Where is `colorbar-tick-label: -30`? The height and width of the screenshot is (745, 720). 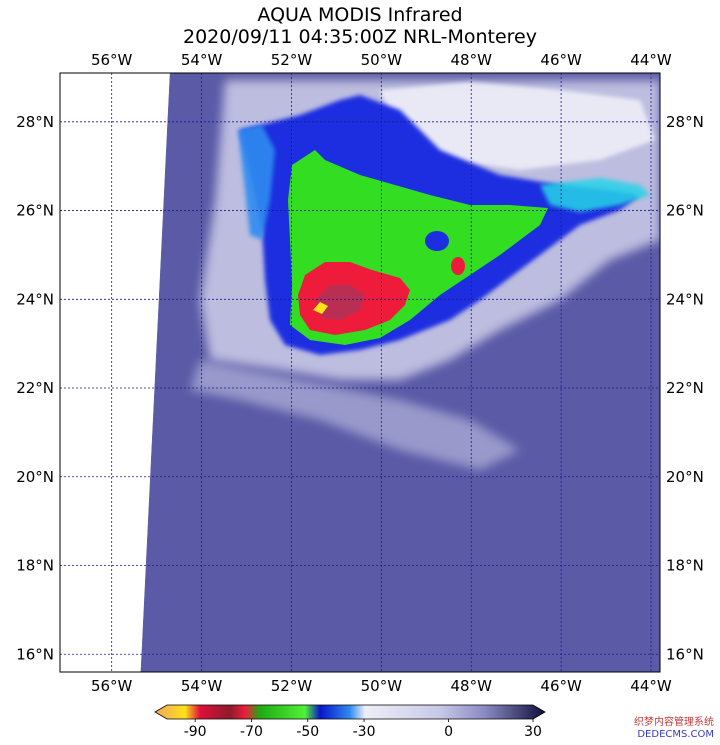 colorbar-tick-label: -30 is located at coordinates (364, 732).